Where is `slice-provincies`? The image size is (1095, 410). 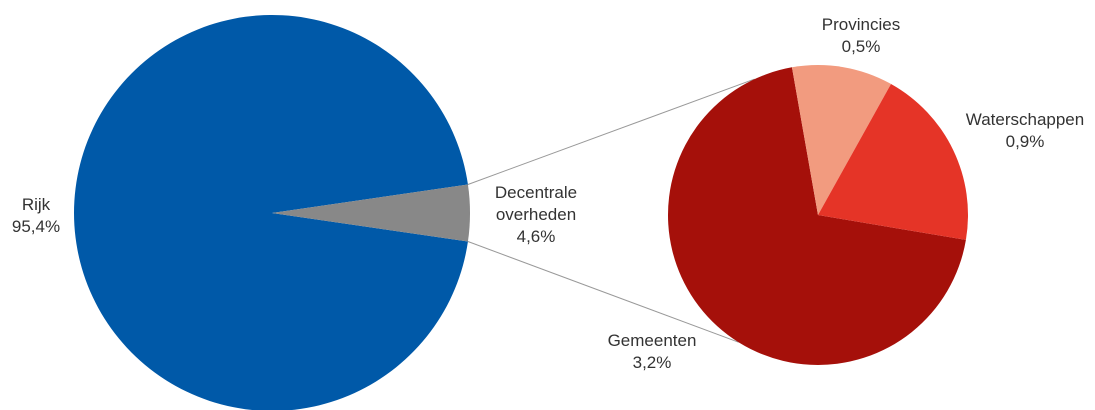 slice-provincies is located at coordinates (841, 140).